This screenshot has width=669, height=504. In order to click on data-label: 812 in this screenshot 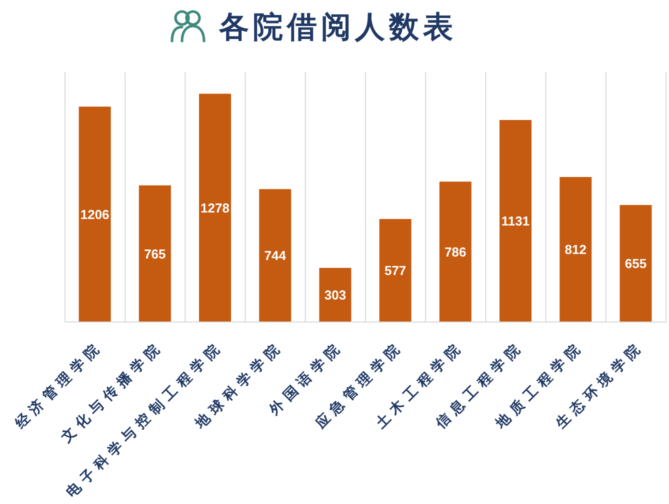, I will do `click(575, 250)`.